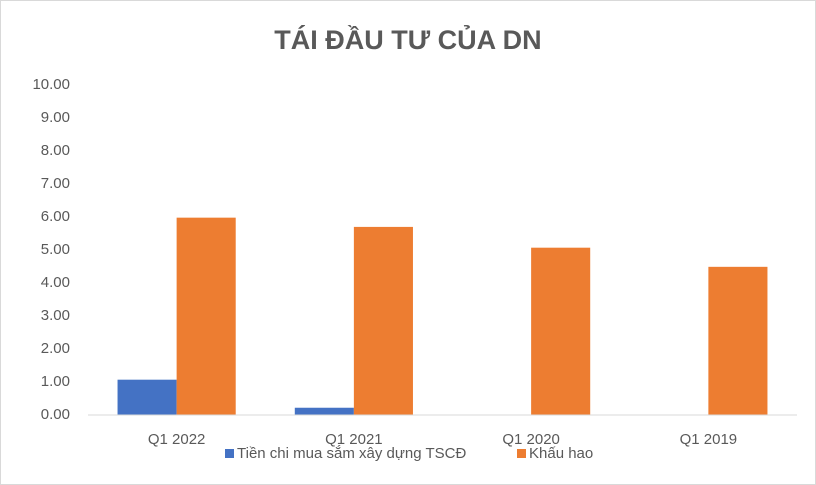 The image size is (816, 485). Describe the element at coordinates (55, 348) in the screenshot. I see `y-tick-label: 2.00` at that location.